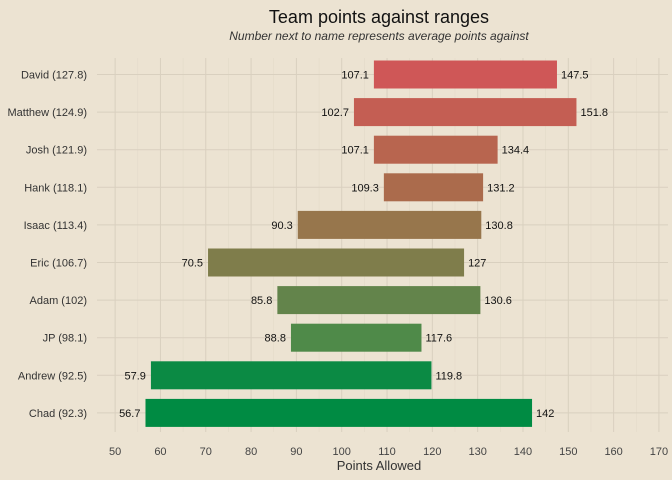  Describe the element at coordinates (251, 452) in the screenshot. I see `x-tick-label: 80` at that location.